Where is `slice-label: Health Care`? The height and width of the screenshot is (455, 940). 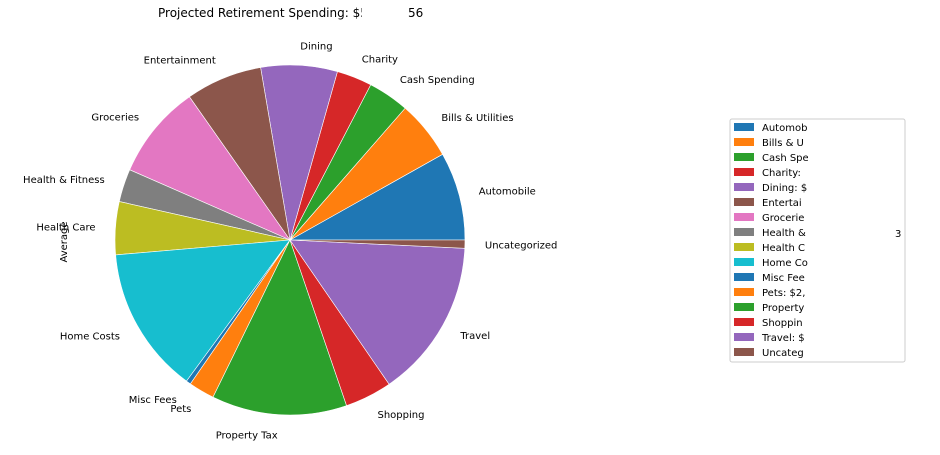 slice-label: Health Care is located at coordinates (65, 228).